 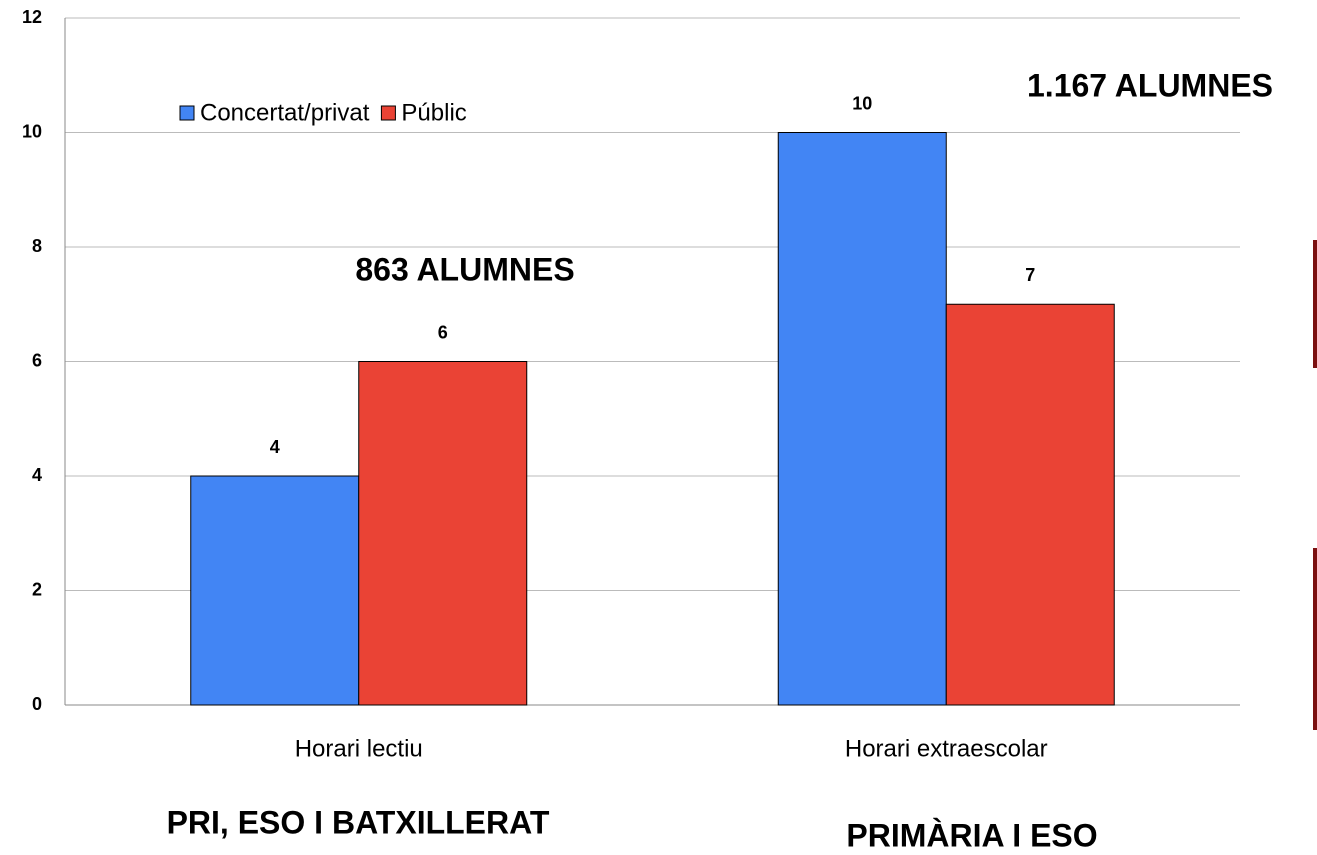 What do you see at coordinates (32, 131) in the screenshot?
I see `y-tick-label: 10` at bounding box center [32, 131].